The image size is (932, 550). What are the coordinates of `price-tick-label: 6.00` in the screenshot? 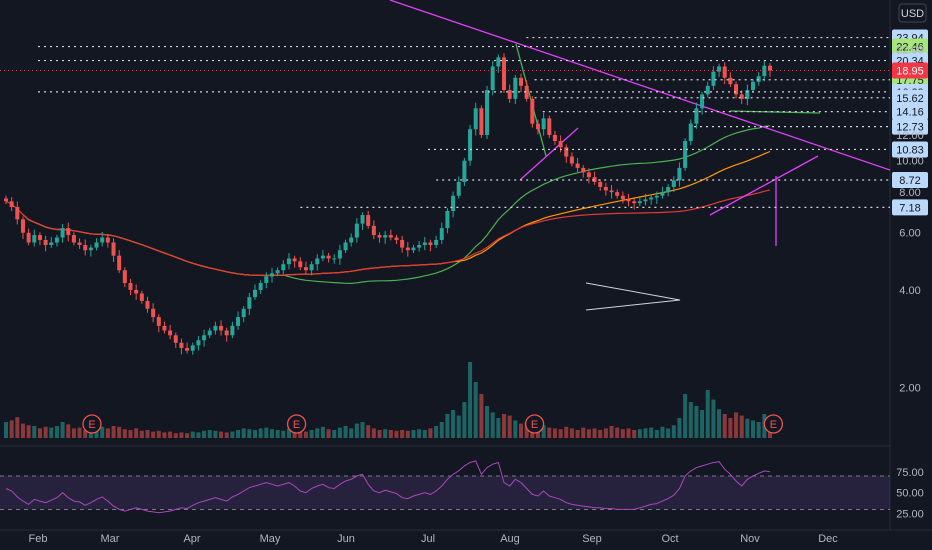 It's located at (909, 234).